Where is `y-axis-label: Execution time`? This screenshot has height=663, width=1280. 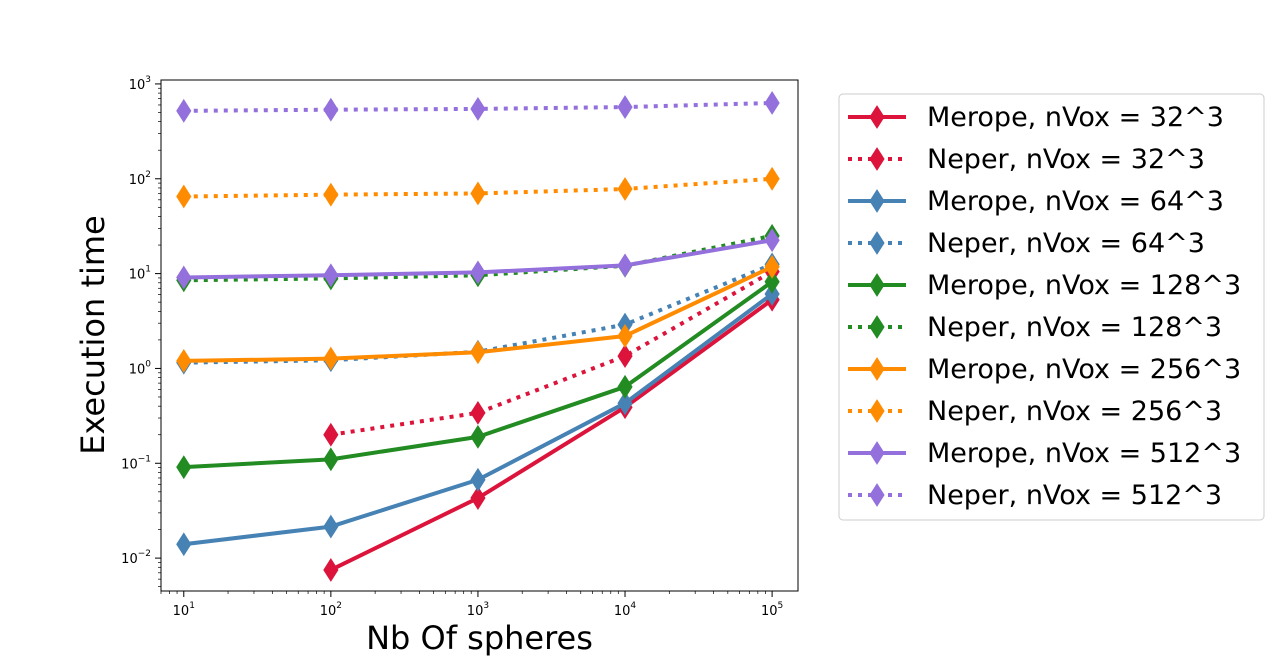 y-axis-label: Execution time is located at coordinates (93, 335).